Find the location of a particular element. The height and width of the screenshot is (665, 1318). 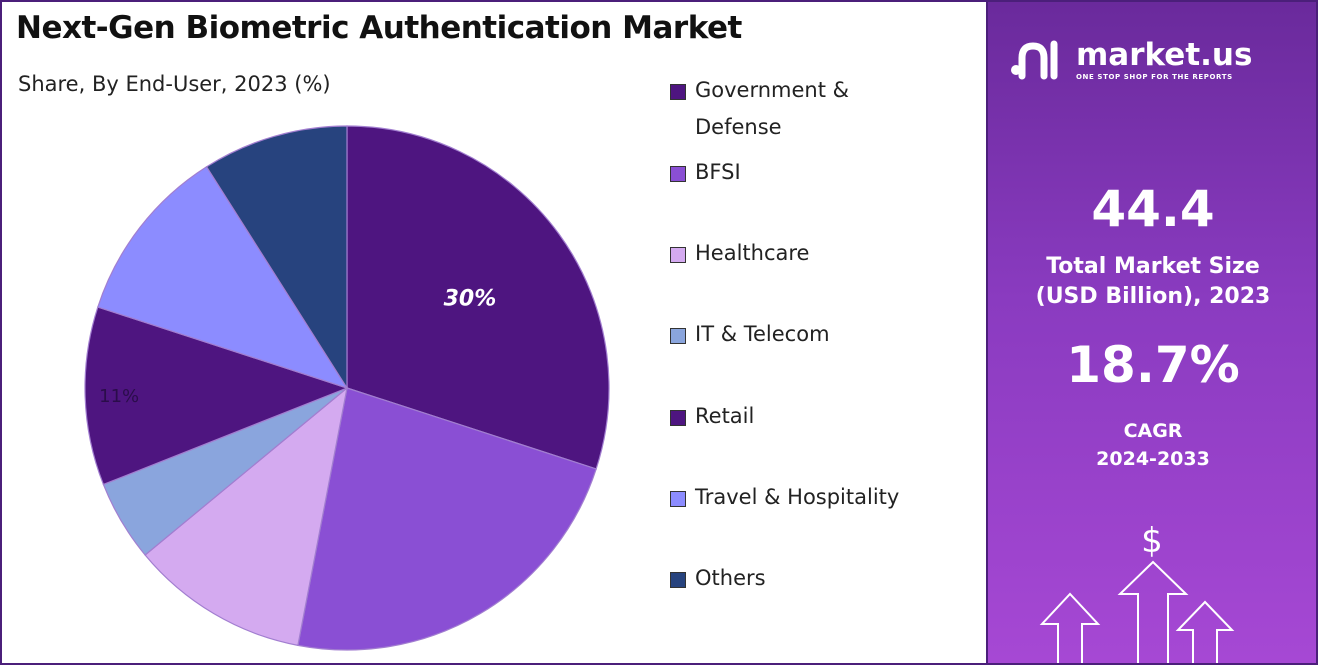

pie-slice-government-defense is located at coordinates (478, 297).